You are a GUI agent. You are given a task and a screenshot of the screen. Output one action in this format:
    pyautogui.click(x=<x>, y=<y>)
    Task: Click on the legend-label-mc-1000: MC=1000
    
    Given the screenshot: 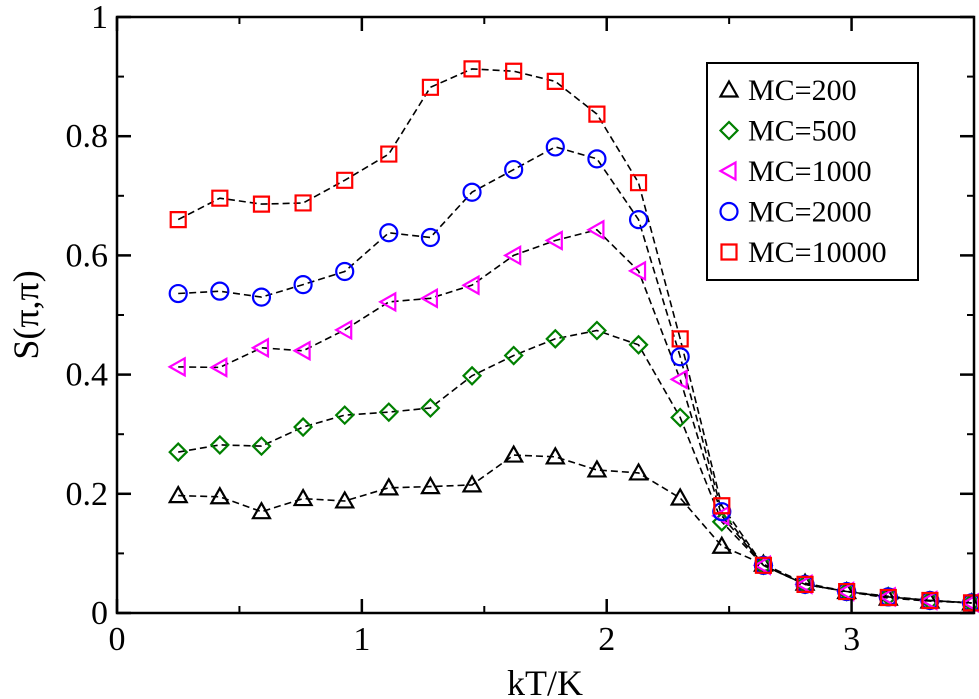 What is the action you would take?
    pyautogui.click(x=810, y=171)
    